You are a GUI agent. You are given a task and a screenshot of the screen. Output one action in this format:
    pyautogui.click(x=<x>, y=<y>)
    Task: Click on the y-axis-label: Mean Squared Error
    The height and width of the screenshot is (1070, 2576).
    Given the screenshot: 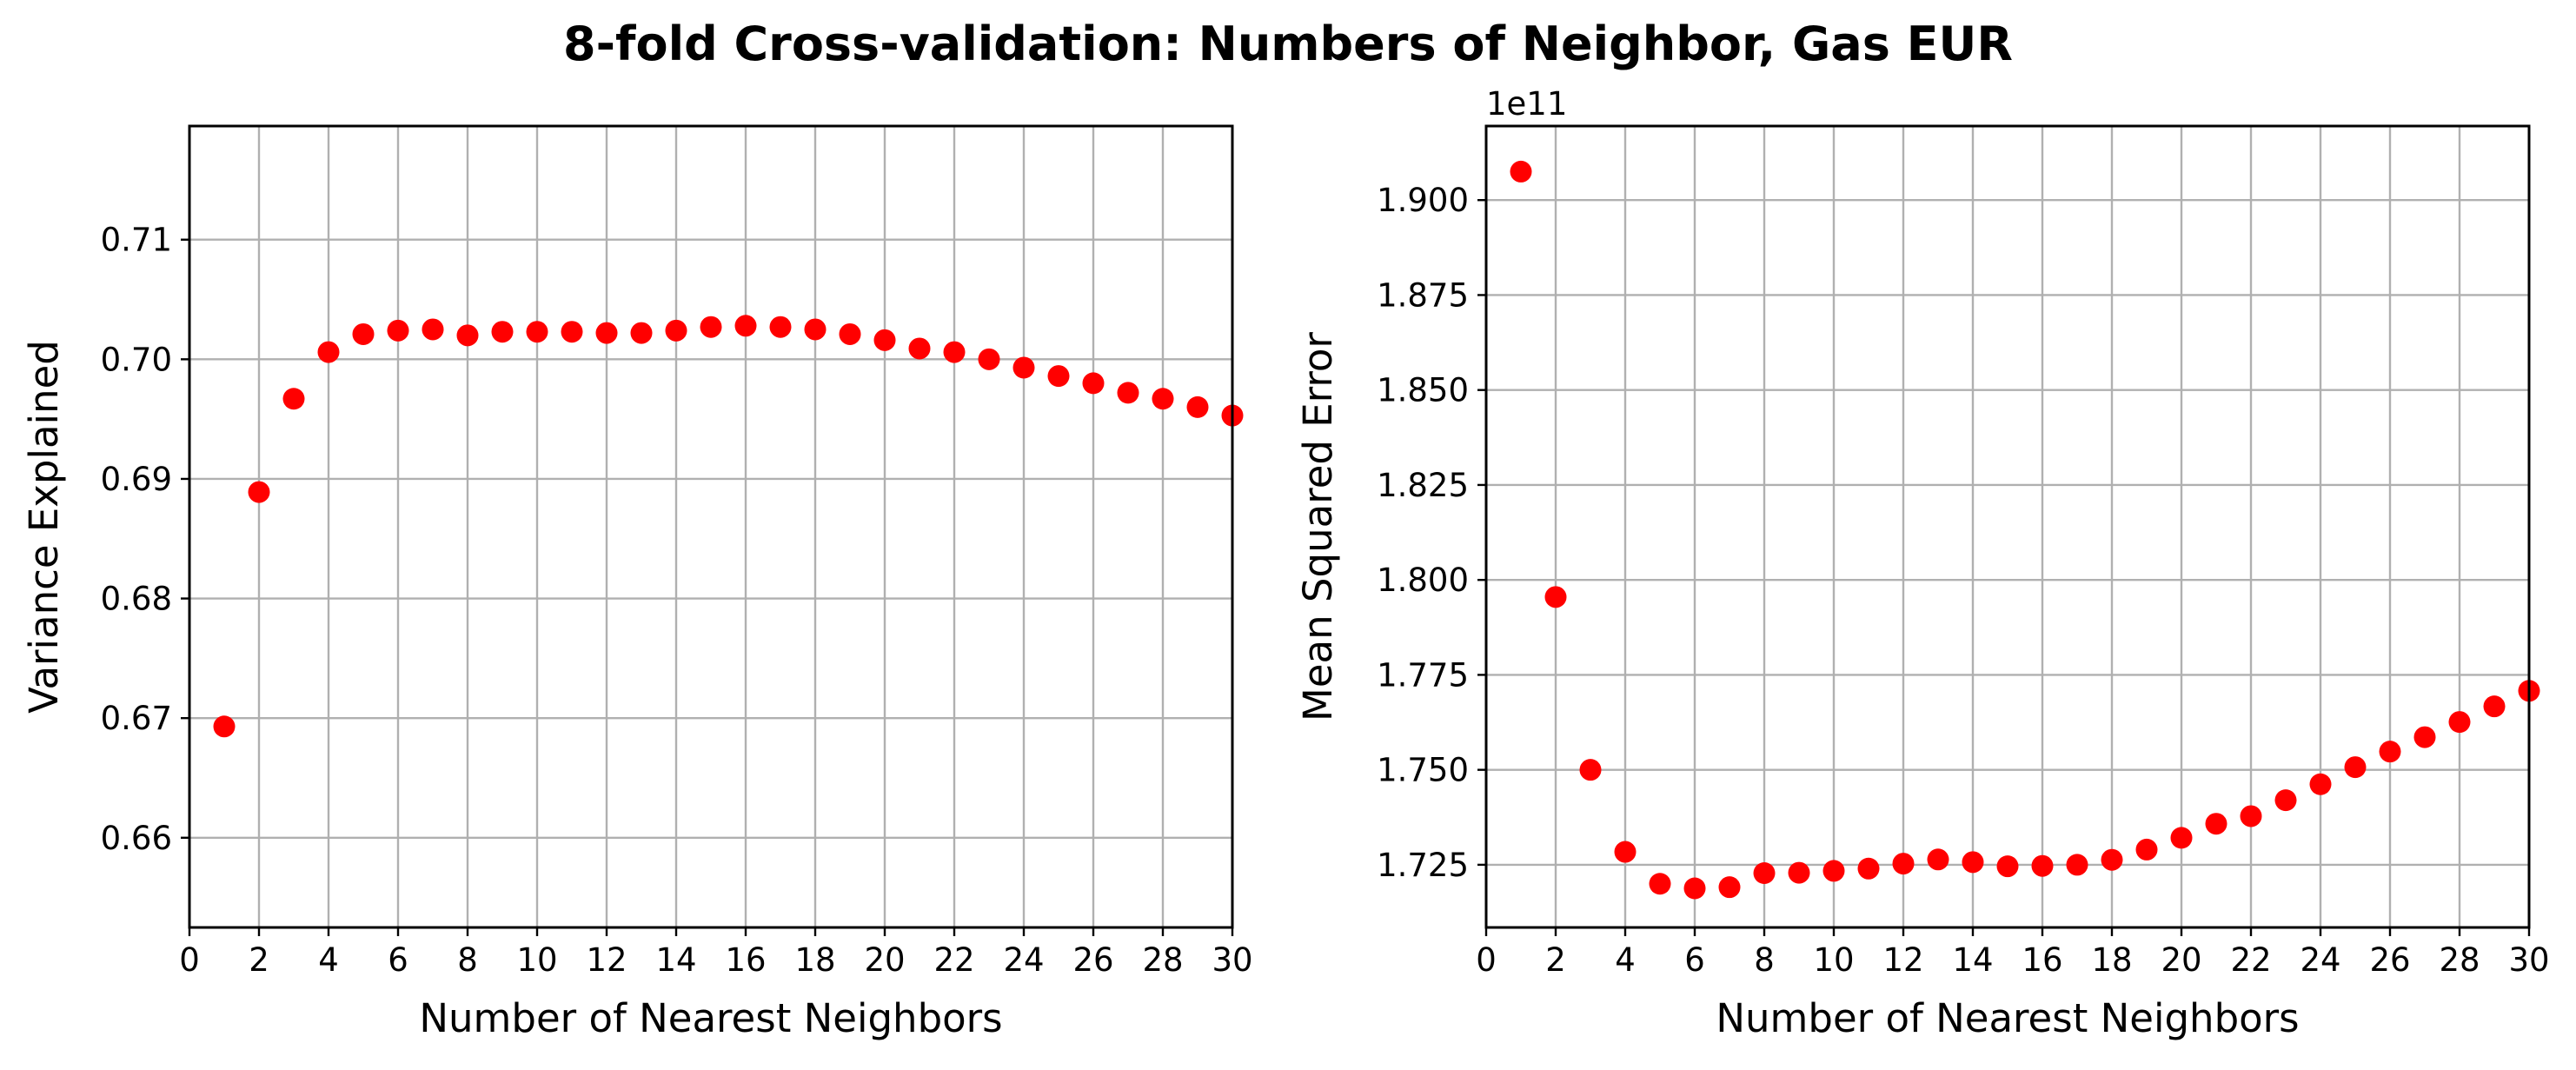 What is the action you would take?
    pyautogui.click(x=1318, y=526)
    